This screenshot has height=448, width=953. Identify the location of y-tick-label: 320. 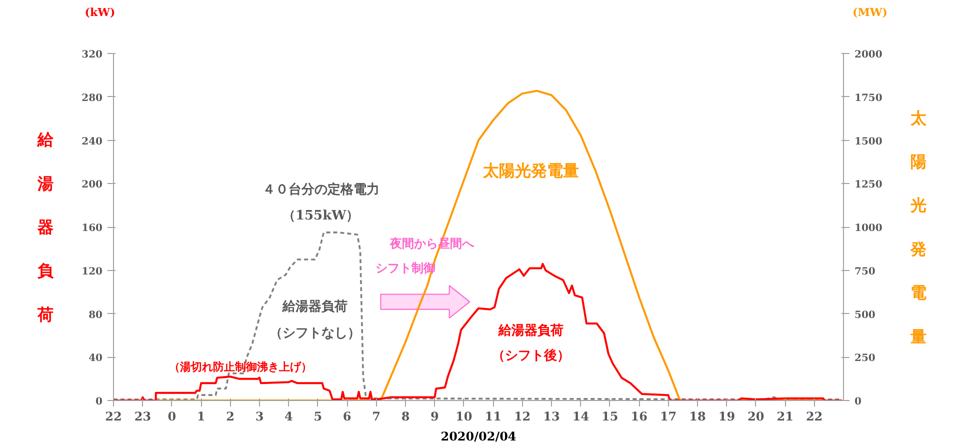
(92, 55).